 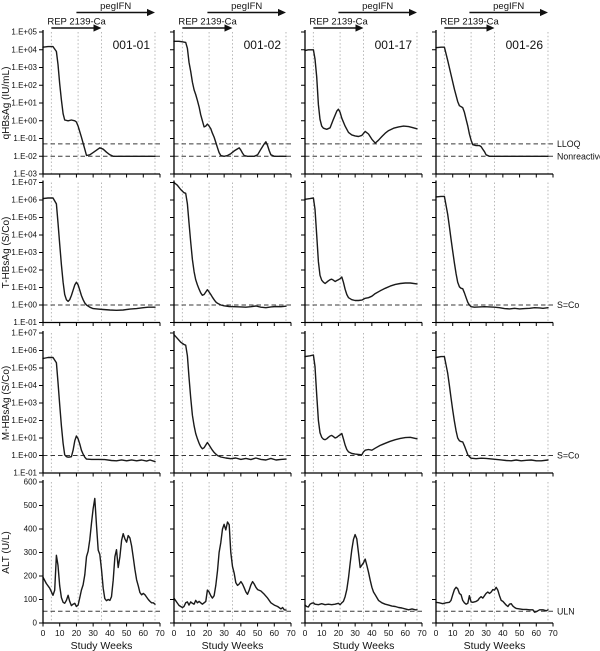 I want to click on panel-r3-c1: 0 10 20 30 40 50 60 70 Study Weeks, so click(x=233, y=565).